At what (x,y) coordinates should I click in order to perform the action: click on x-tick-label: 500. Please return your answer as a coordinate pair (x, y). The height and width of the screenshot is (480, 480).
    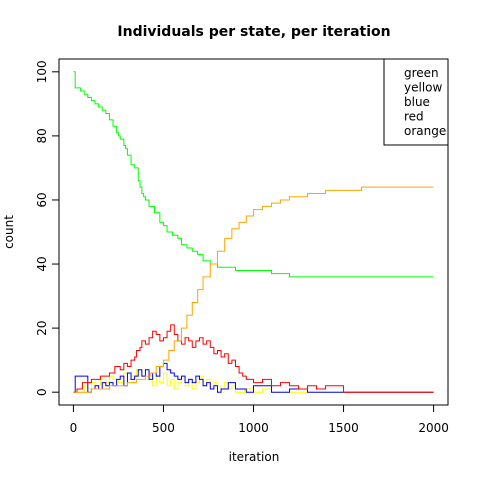
    Looking at the image, I should click on (163, 428).